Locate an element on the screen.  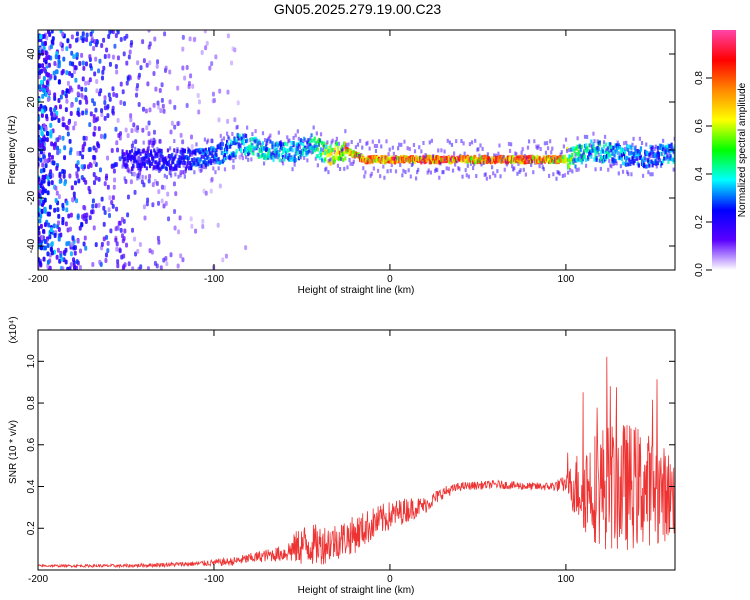
spectrogram-x-axis-title: Height of straight line (km) is located at coordinates (356, 290).